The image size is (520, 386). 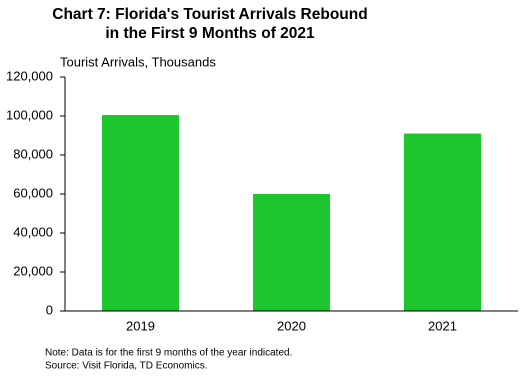 I want to click on x-tick-label: 2021, so click(x=442, y=325).